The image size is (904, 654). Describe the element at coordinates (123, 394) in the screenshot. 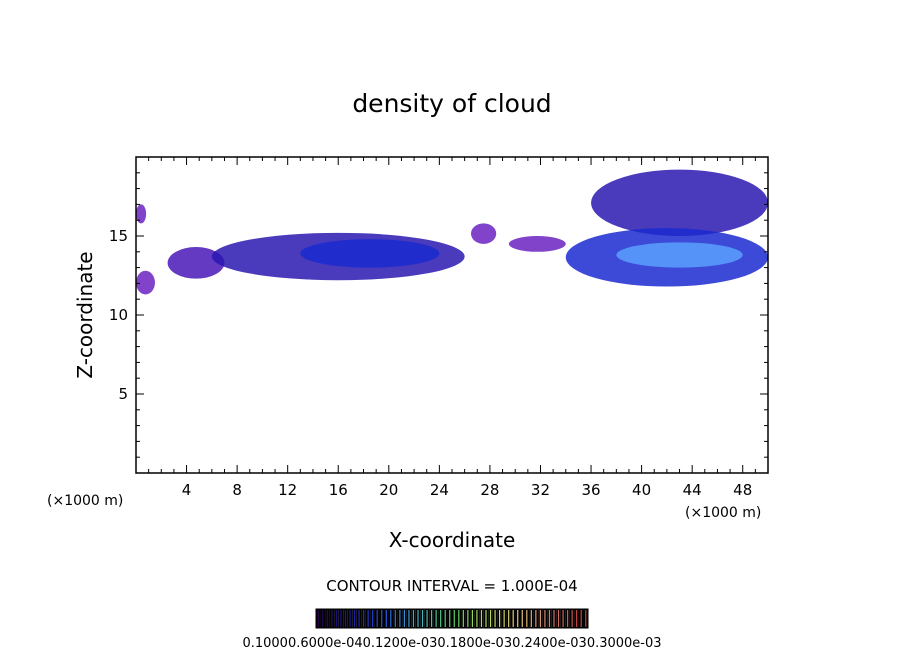

I see `y-tick-label: 5` at that location.